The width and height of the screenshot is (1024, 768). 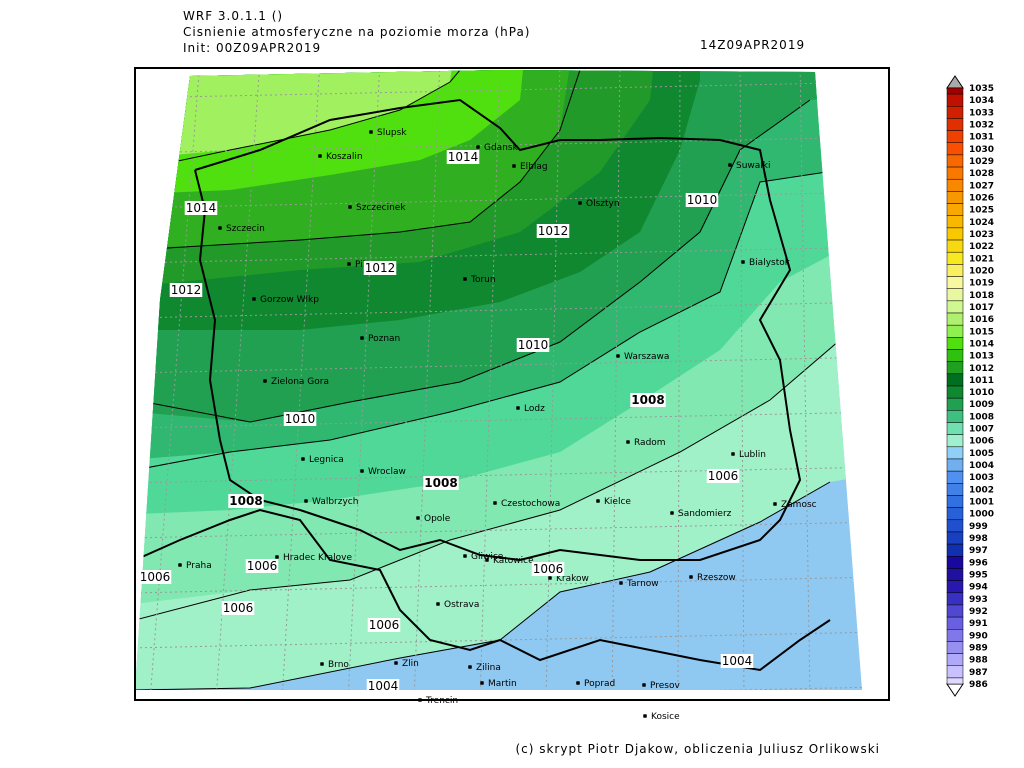 I want to click on colorbar-label: 1017, so click(x=981, y=308).